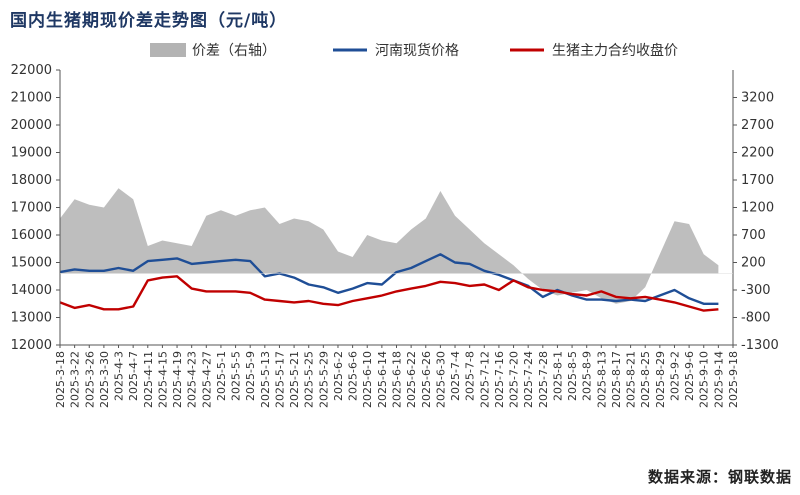 The image size is (800, 495). What do you see at coordinates (757, 125) in the screenshot?
I see `right-tick-label: 2700` at bounding box center [757, 125].